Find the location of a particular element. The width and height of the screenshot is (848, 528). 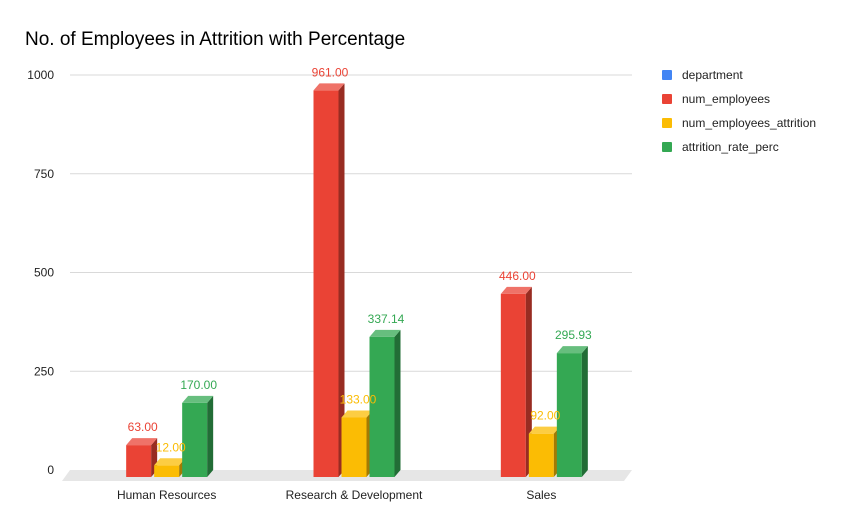

legend-label: num_employees is located at coordinates (726, 99).